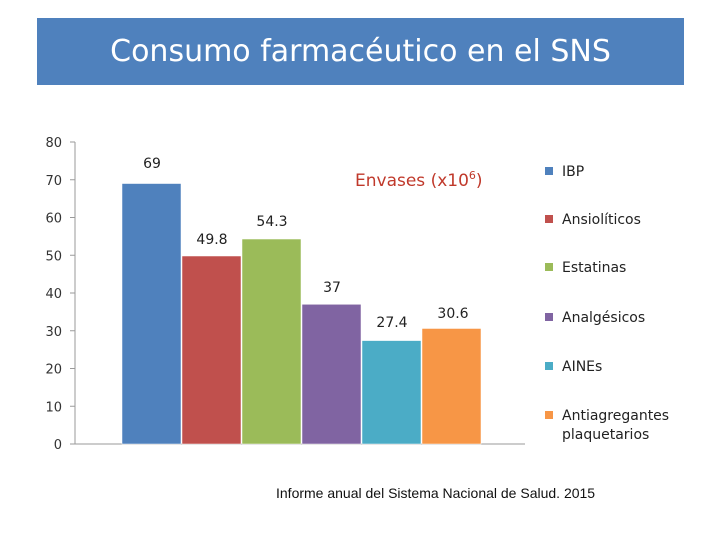 The width and height of the screenshot is (720, 540). Describe the element at coordinates (332, 288) in the screenshot. I see `data-label-3: 37` at that location.